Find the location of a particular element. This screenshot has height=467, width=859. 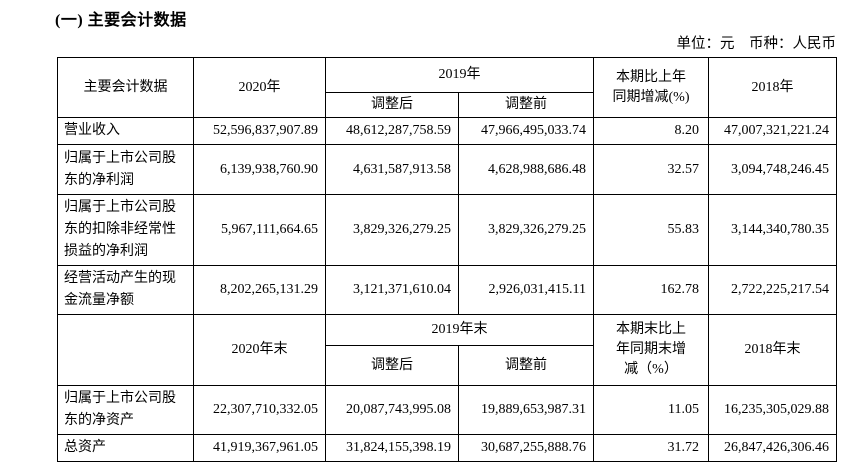

row-label: 归属于上市公司股东的扣除非经常性损益的净利润 is located at coordinates (125, 230).